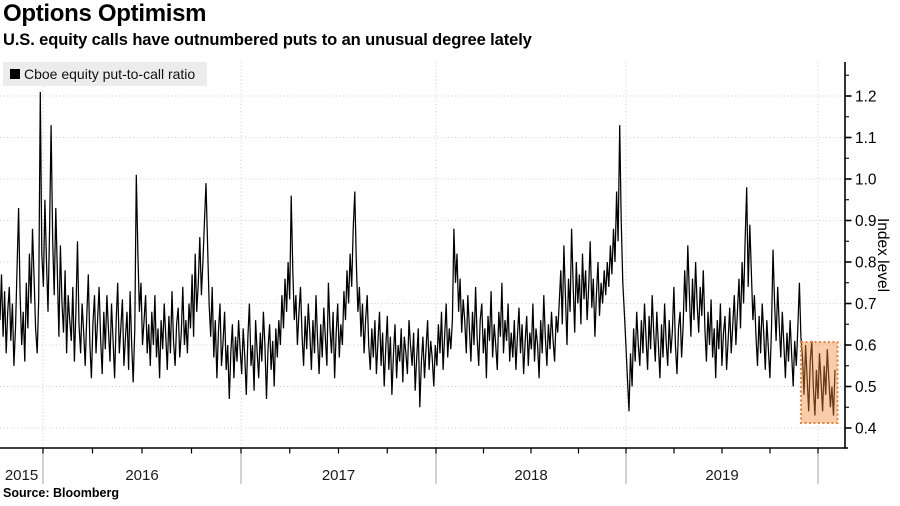 Image resolution: width=900 pixels, height=506 pixels. I want to click on legend-swatch-icon, so click(15, 74).